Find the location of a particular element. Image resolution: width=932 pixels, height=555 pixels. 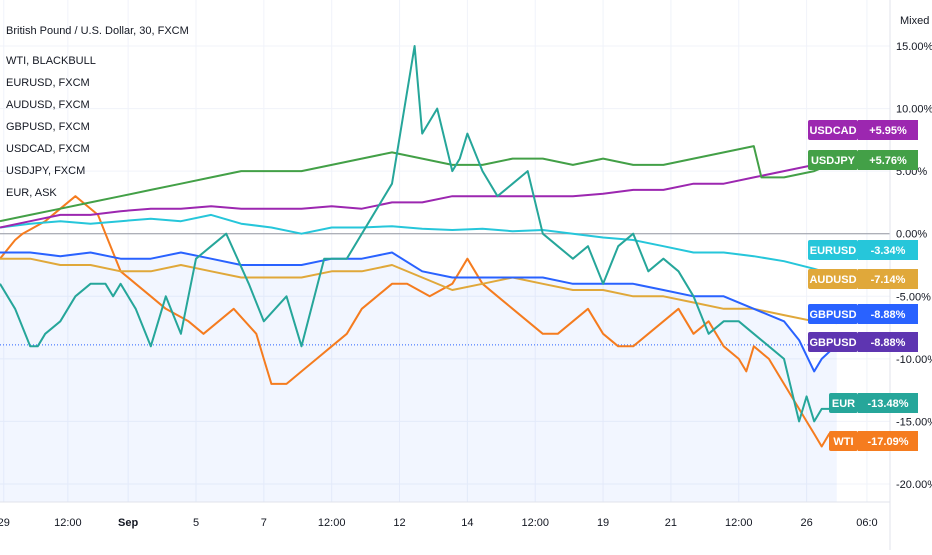

time-axis-bg is located at coordinates (445, 526).